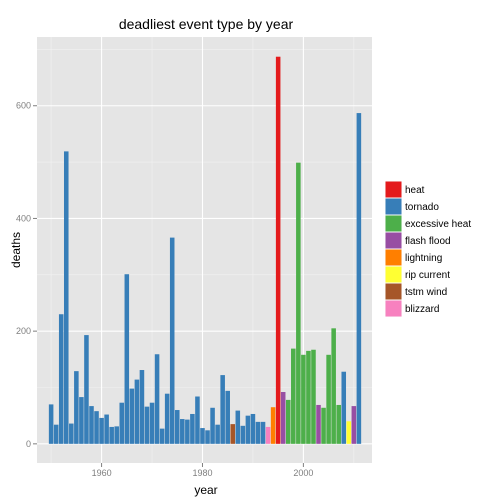  What do you see at coordinates (328, 399) in the screenshot?
I see `bar-2005` at bounding box center [328, 399].